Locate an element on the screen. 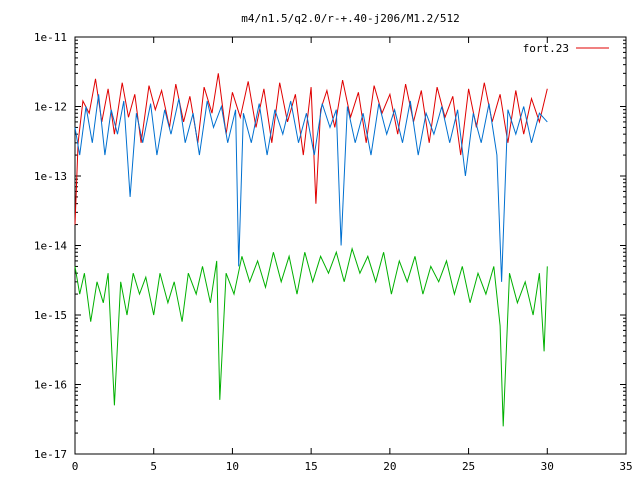  y-tick-label: 1e-11 is located at coordinates (50, 37).